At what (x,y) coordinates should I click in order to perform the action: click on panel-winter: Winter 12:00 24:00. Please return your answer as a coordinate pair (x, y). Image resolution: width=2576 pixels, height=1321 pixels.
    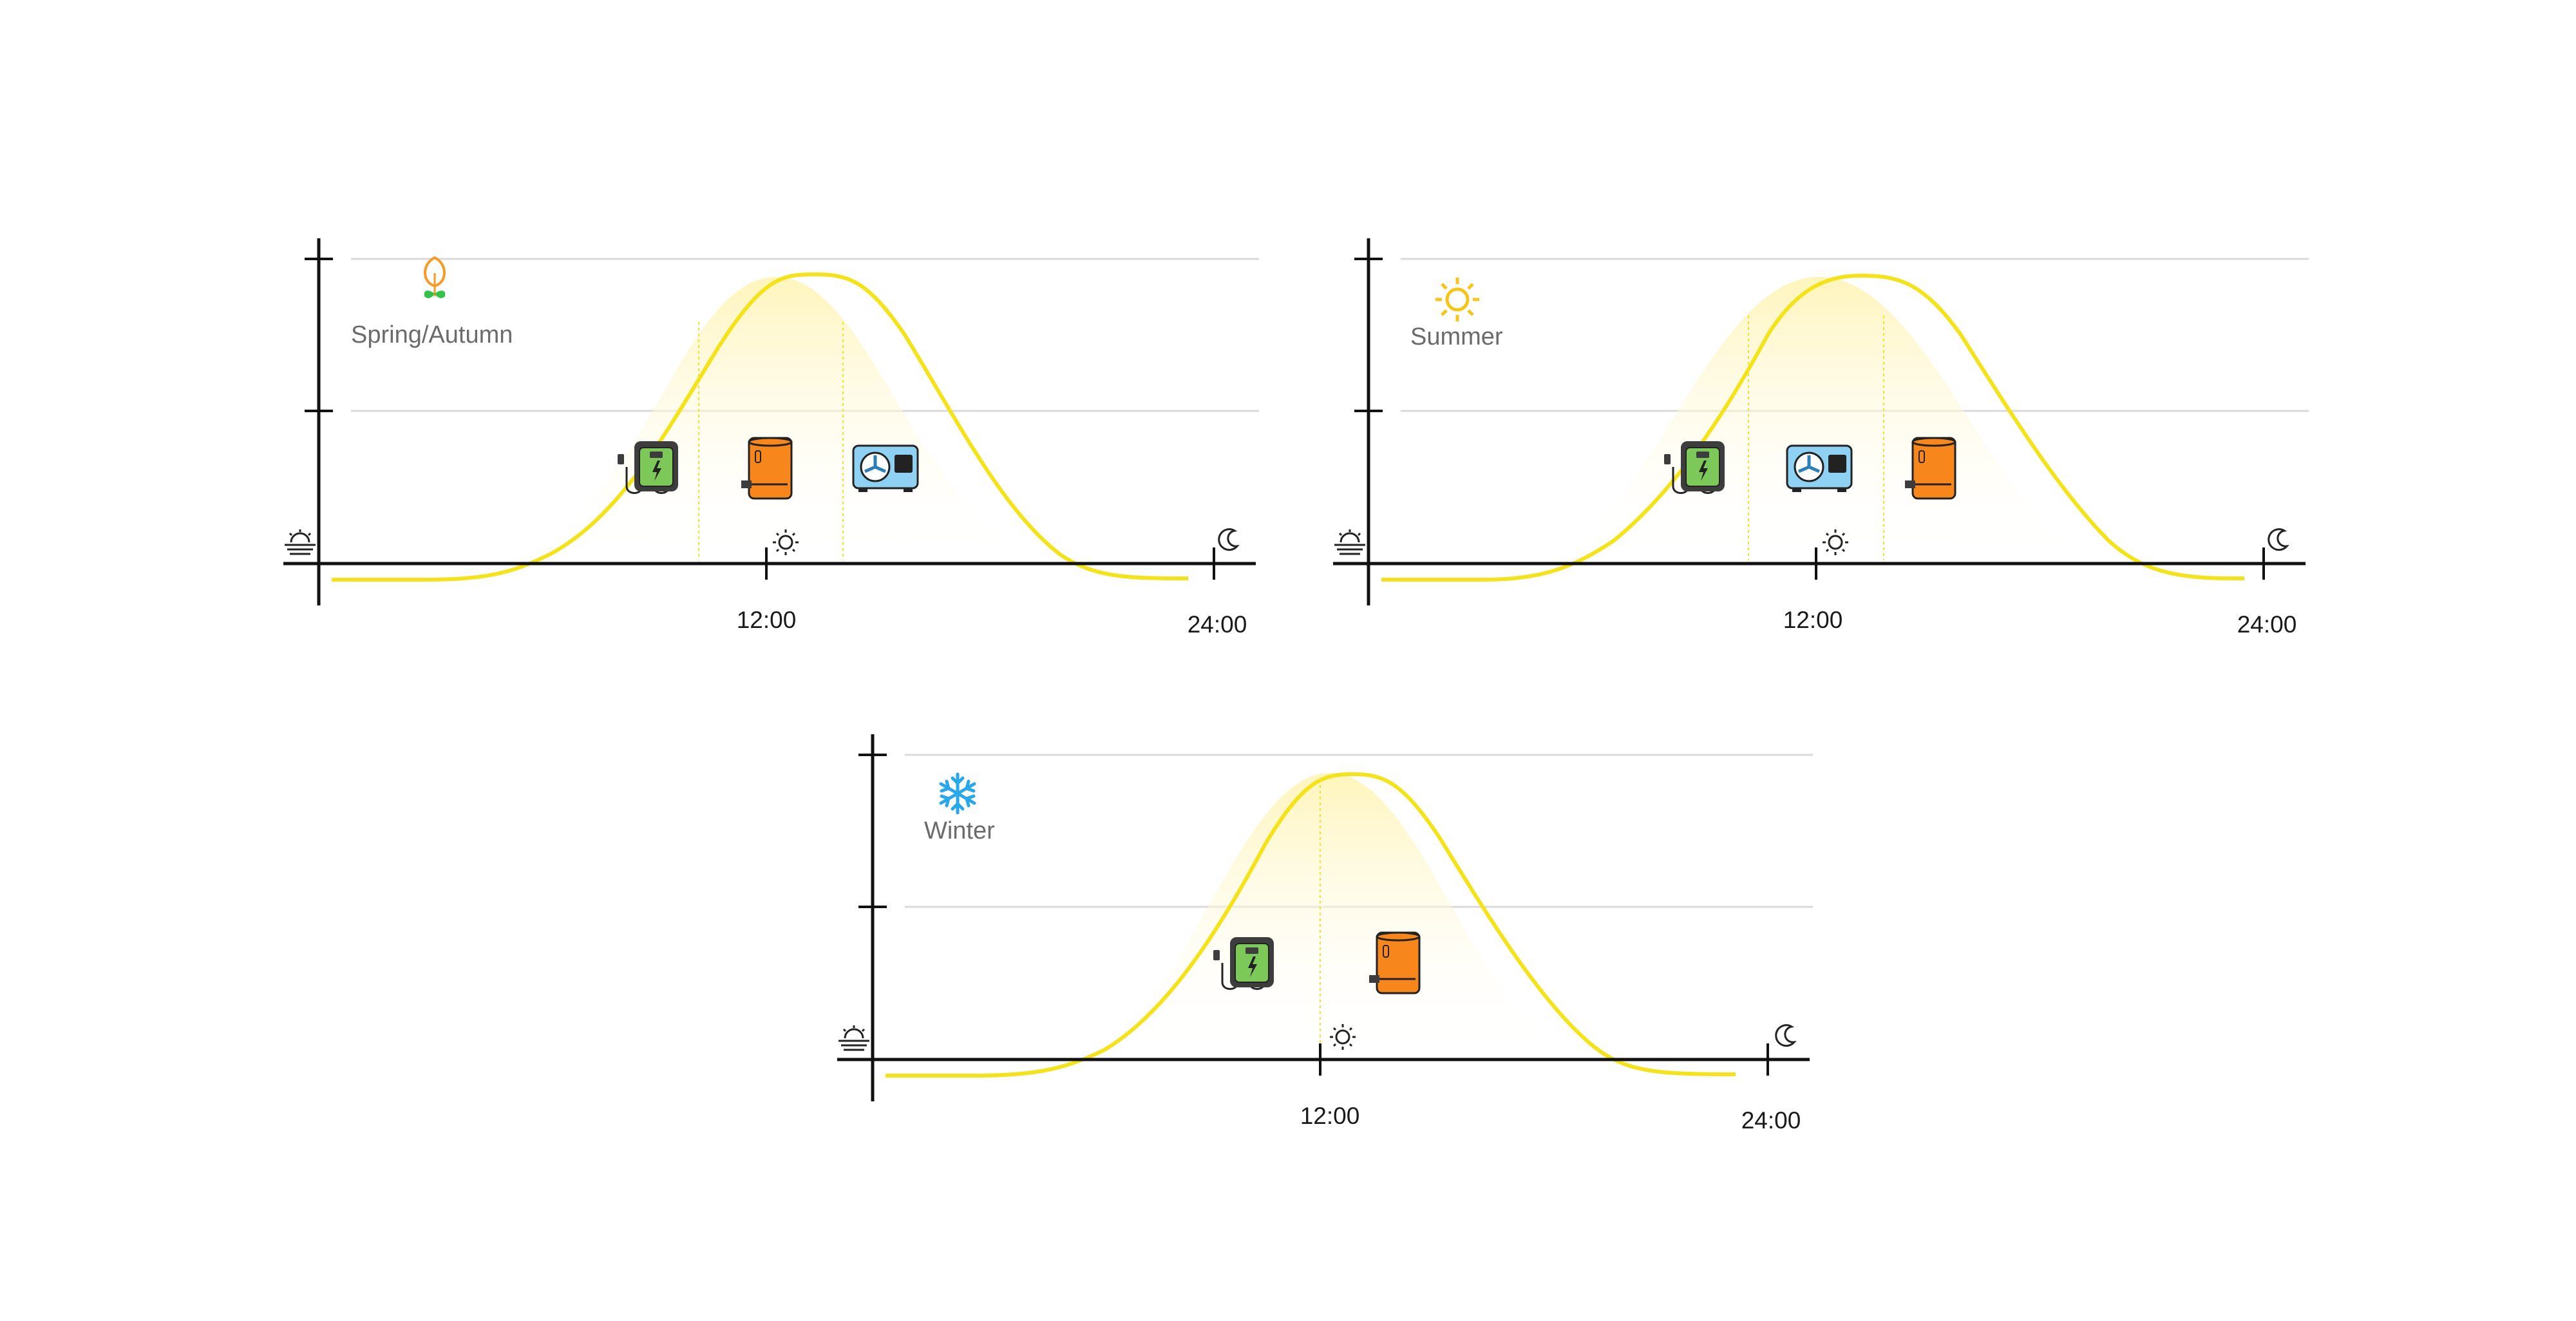
    Looking at the image, I should click on (1325, 934).